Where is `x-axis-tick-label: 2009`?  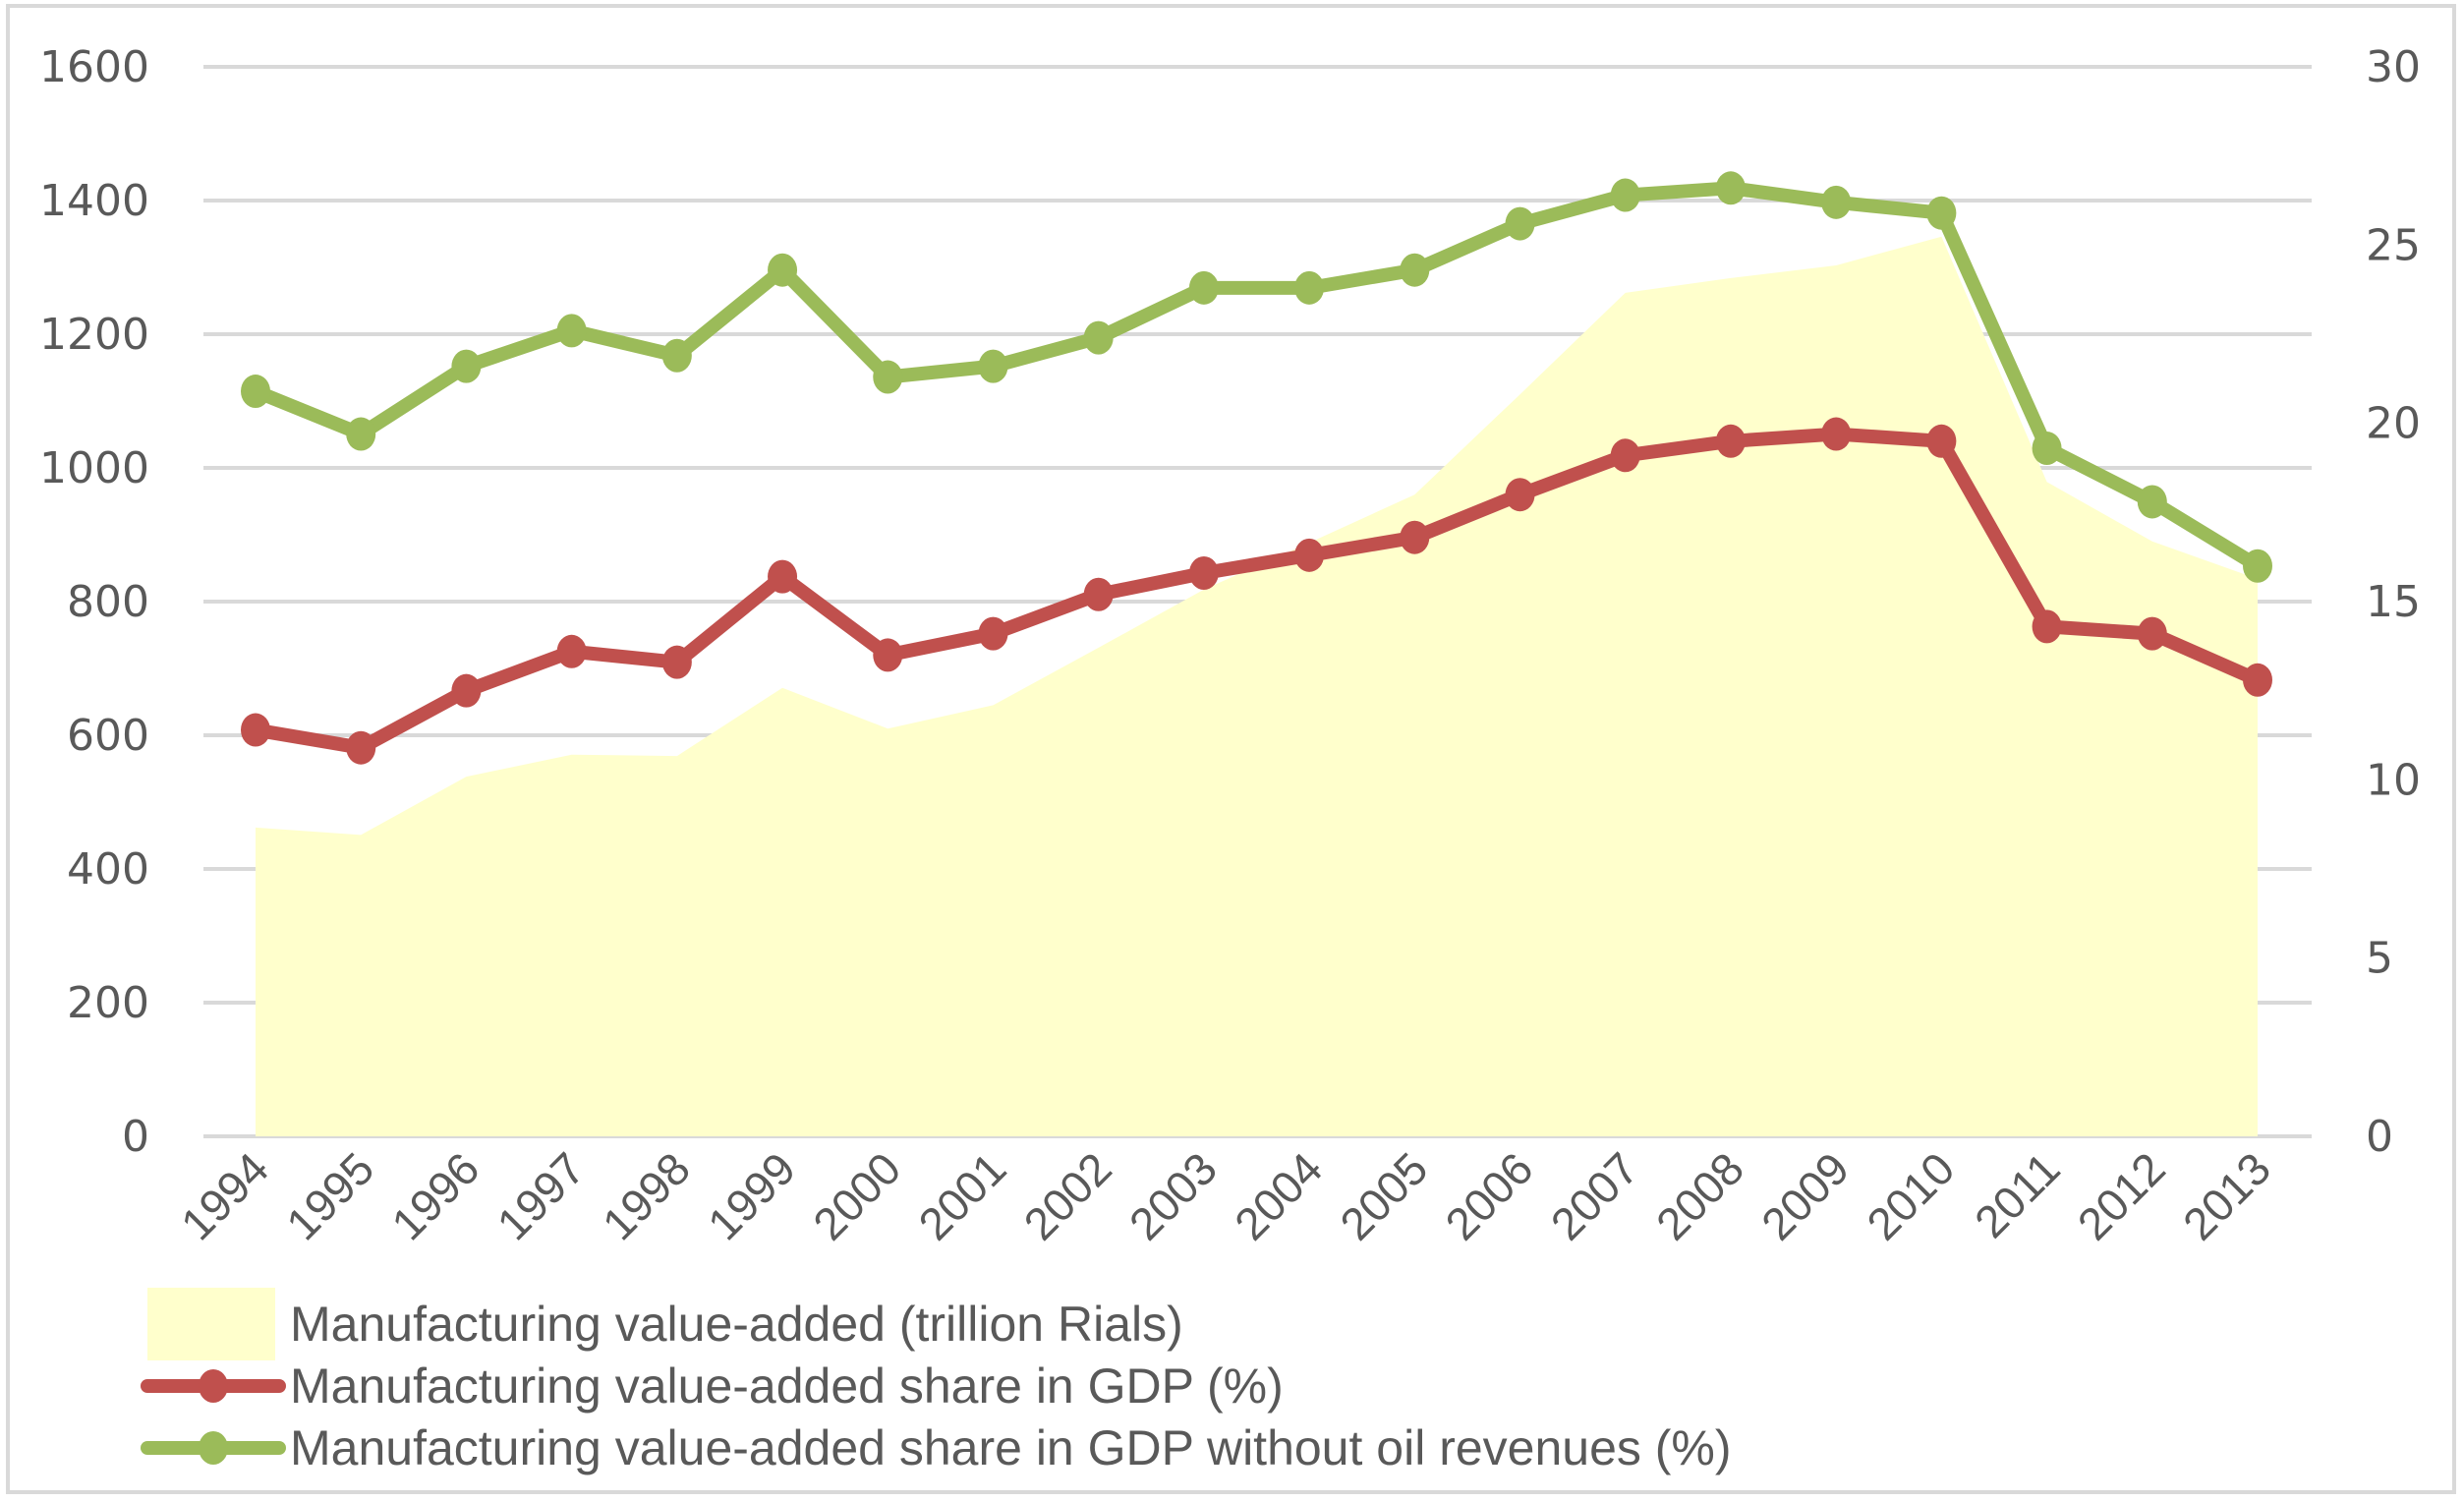 x-axis-tick-label: 2009 is located at coordinates (1805, 1196).